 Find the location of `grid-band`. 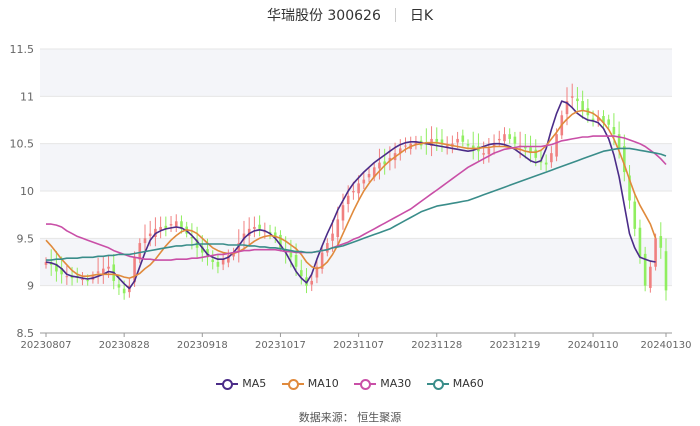

grid-band is located at coordinates (356, 167).